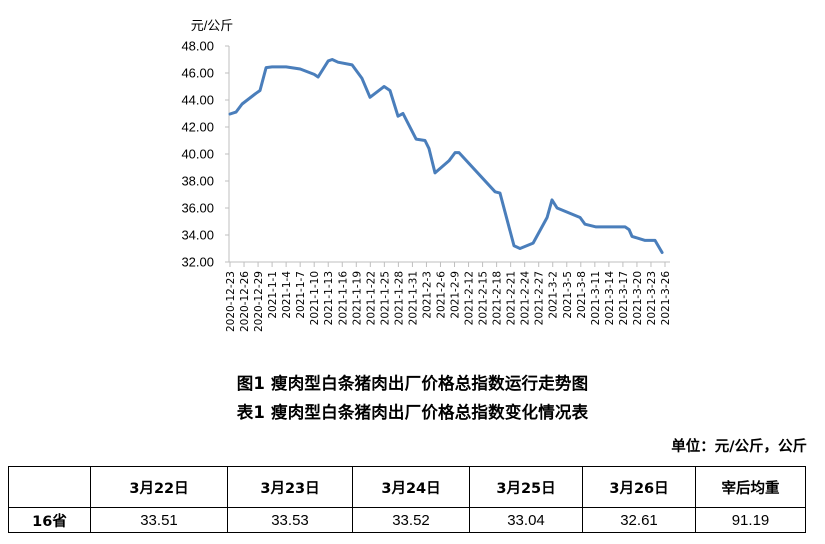 This screenshot has width=825, height=544. Describe the element at coordinates (739, 447) in the screenshot. I see `unit-note: 单位：元/公斤，公斤` at that location.